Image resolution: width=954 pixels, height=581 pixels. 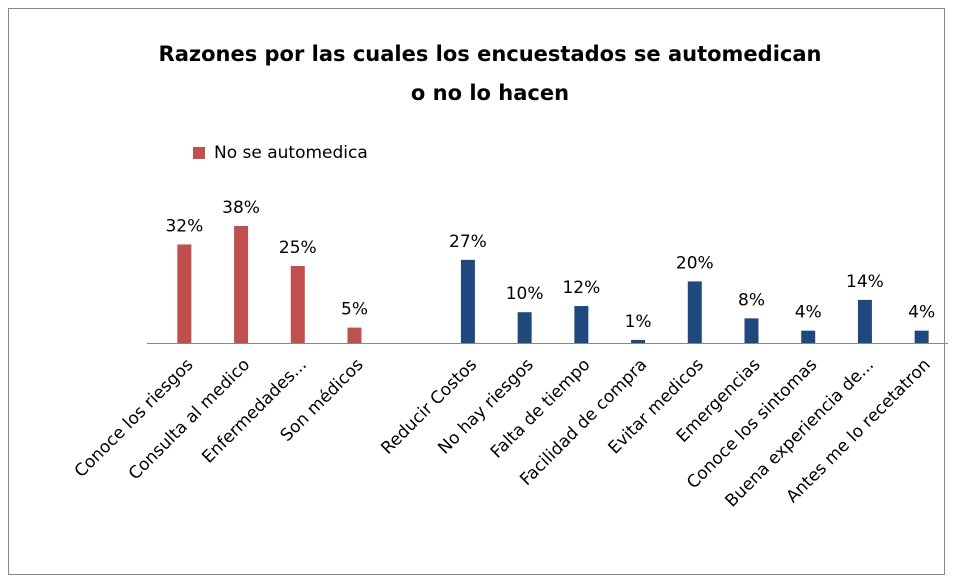 I want to click on legend-label: No se automedica, so click(x=291, y=153).